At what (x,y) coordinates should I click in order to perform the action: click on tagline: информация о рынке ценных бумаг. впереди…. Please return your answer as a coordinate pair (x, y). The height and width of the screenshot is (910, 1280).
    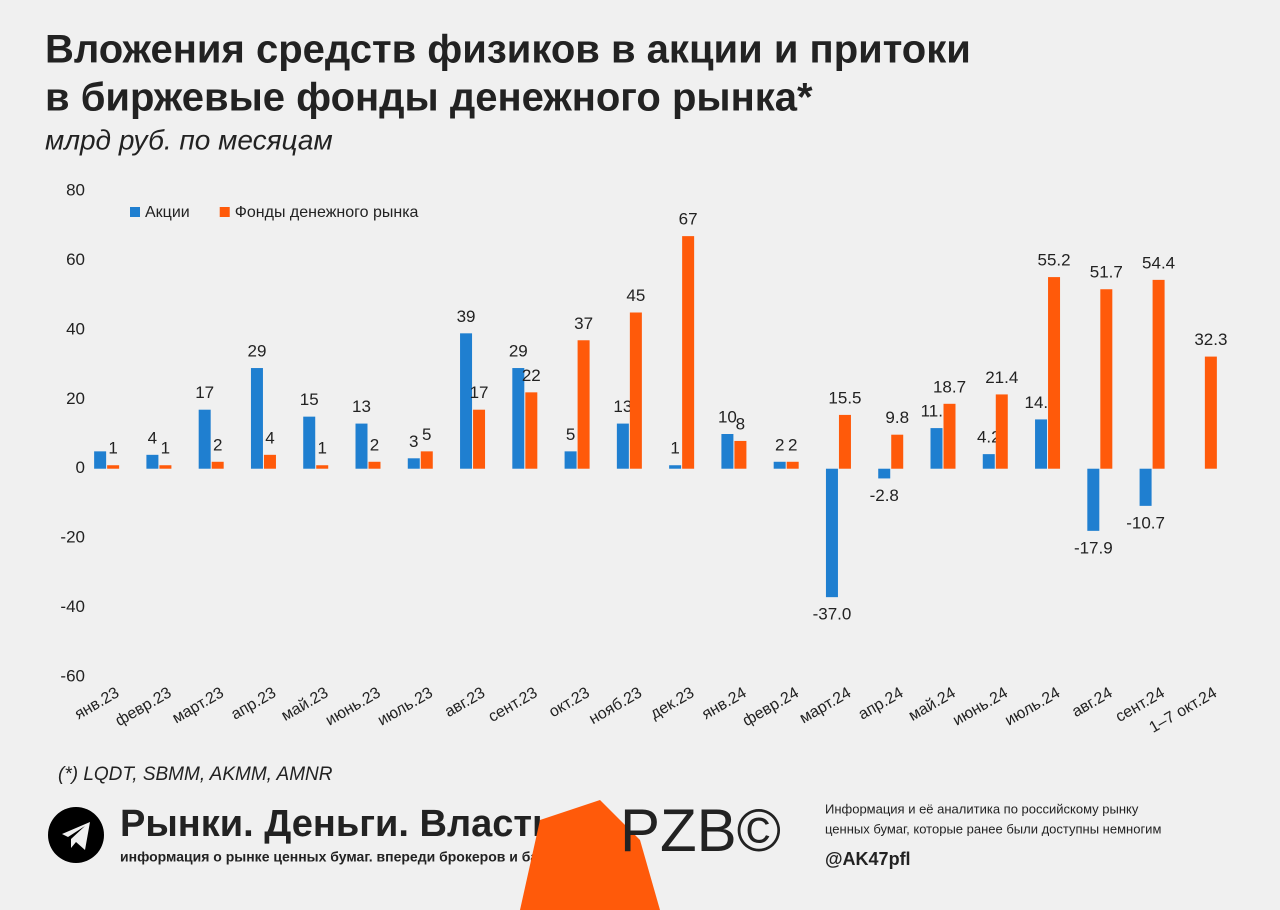
    Looking at the image, I should click on (347, 857).